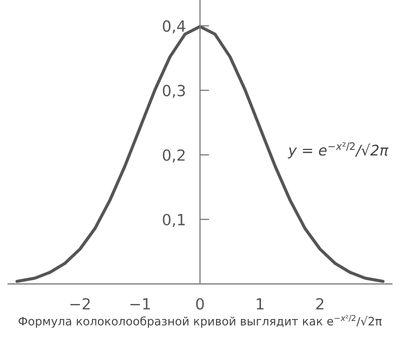 This screenshot has width=400, height=338. I want to click on x-tick-label: 0, so click(200, 304).